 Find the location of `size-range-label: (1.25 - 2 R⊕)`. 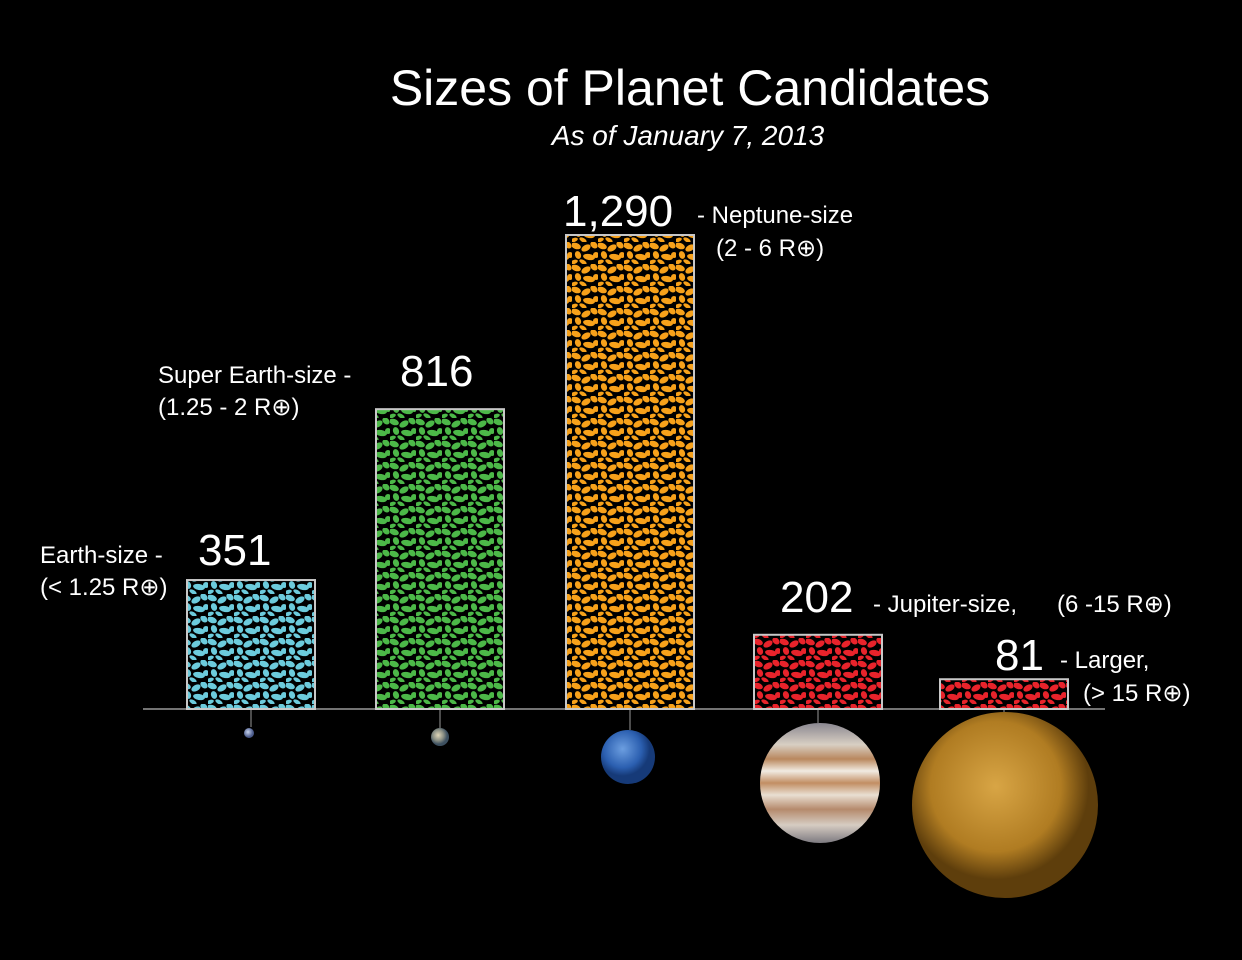

size-range-label: (1.25 - 2 R⊕) is located at coordinates (228, 407).